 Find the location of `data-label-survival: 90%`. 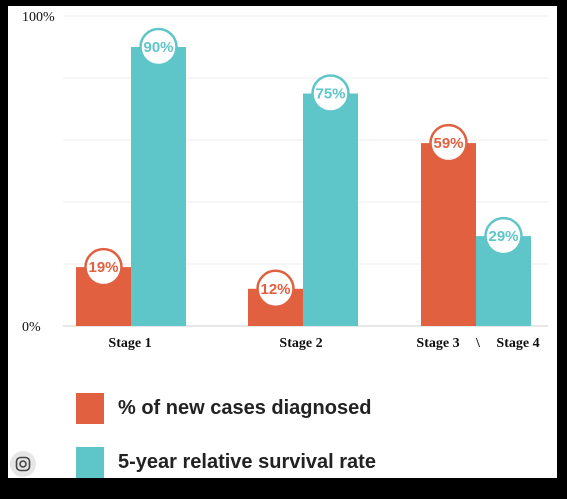

data-label-survival: 90% is located at coordinates (158, 47).